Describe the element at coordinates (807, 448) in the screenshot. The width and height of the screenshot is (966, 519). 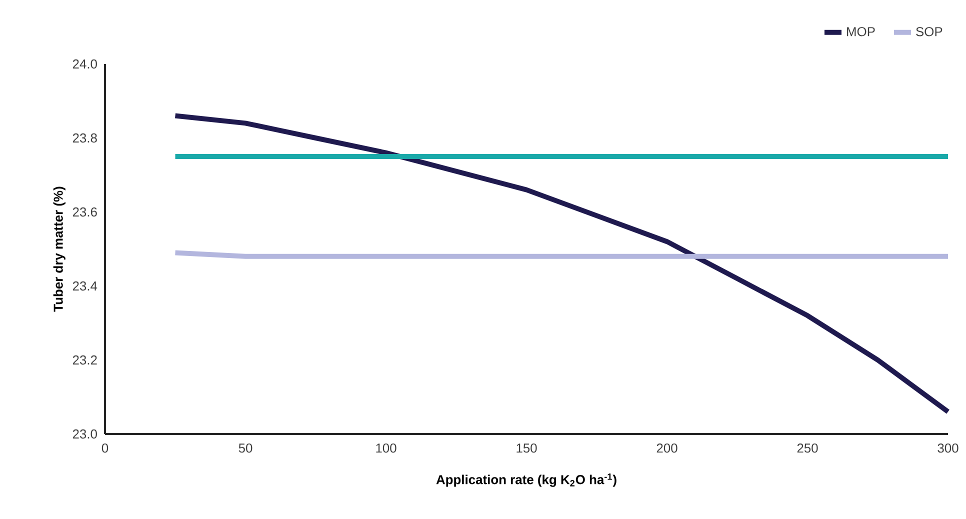
I see `x-tick-label: 250` at that location.